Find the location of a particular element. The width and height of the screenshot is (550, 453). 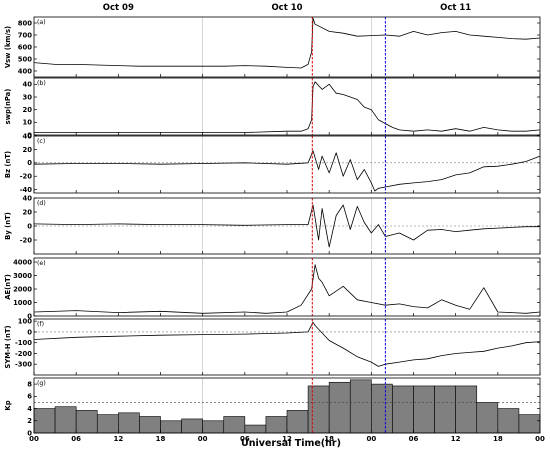

day-label: Oct 09 is located at coordinates (118, 8).